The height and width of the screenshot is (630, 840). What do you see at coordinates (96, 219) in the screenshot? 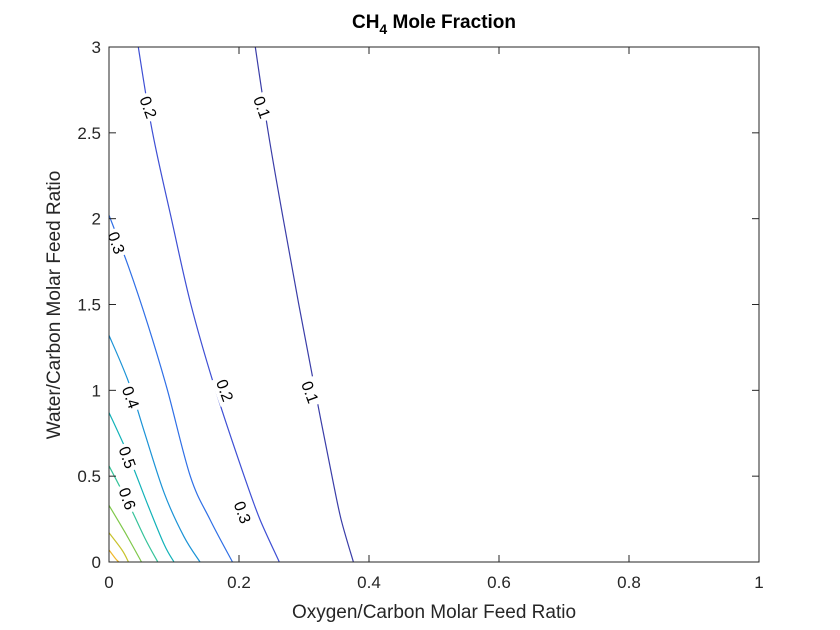
I see `y-tick-label: 2` at bounding box center [96, 219].